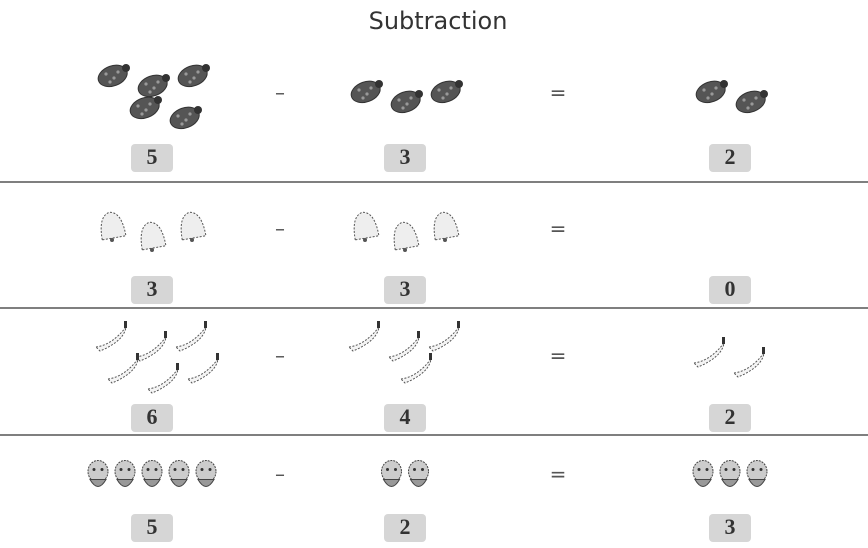 This screenshot has width=868, height=548. What do you see at coordinates (152, 416) in the screenshot?
I see `number: 6` at bounding box center [152, 416].